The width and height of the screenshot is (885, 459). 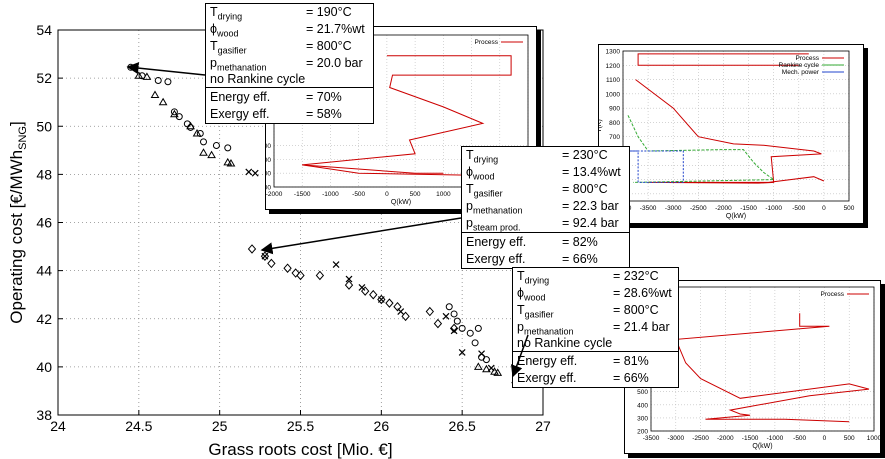 What do you see at coordinates (641, 327) in the screenshot?
I see `param-value: = 21.4 bar` at bounding box center [641, 327].